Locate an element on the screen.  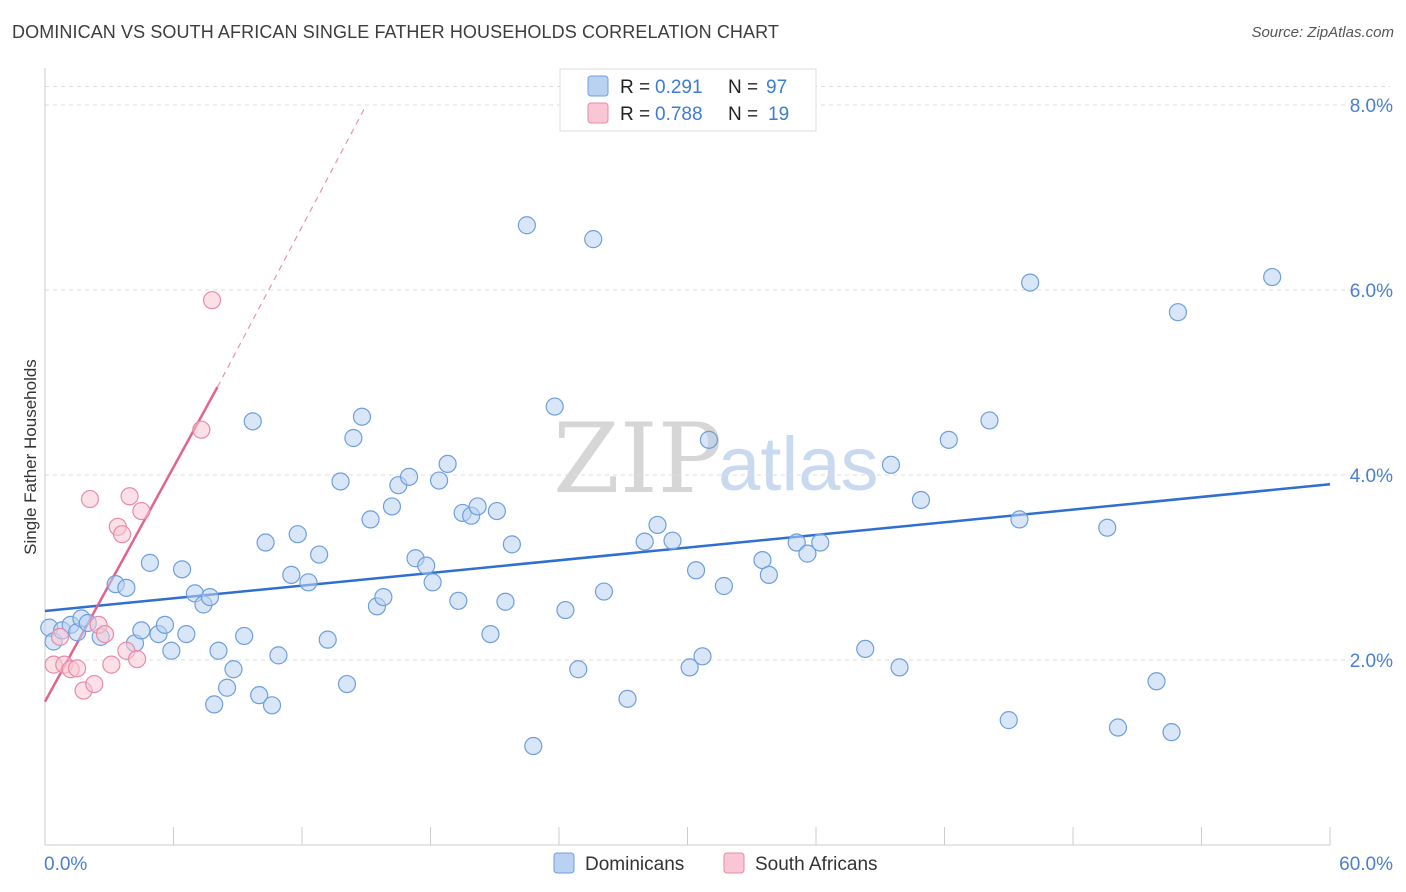
bottom-legend-label-south-africans: South Africans is located at coordinates (816, 864).